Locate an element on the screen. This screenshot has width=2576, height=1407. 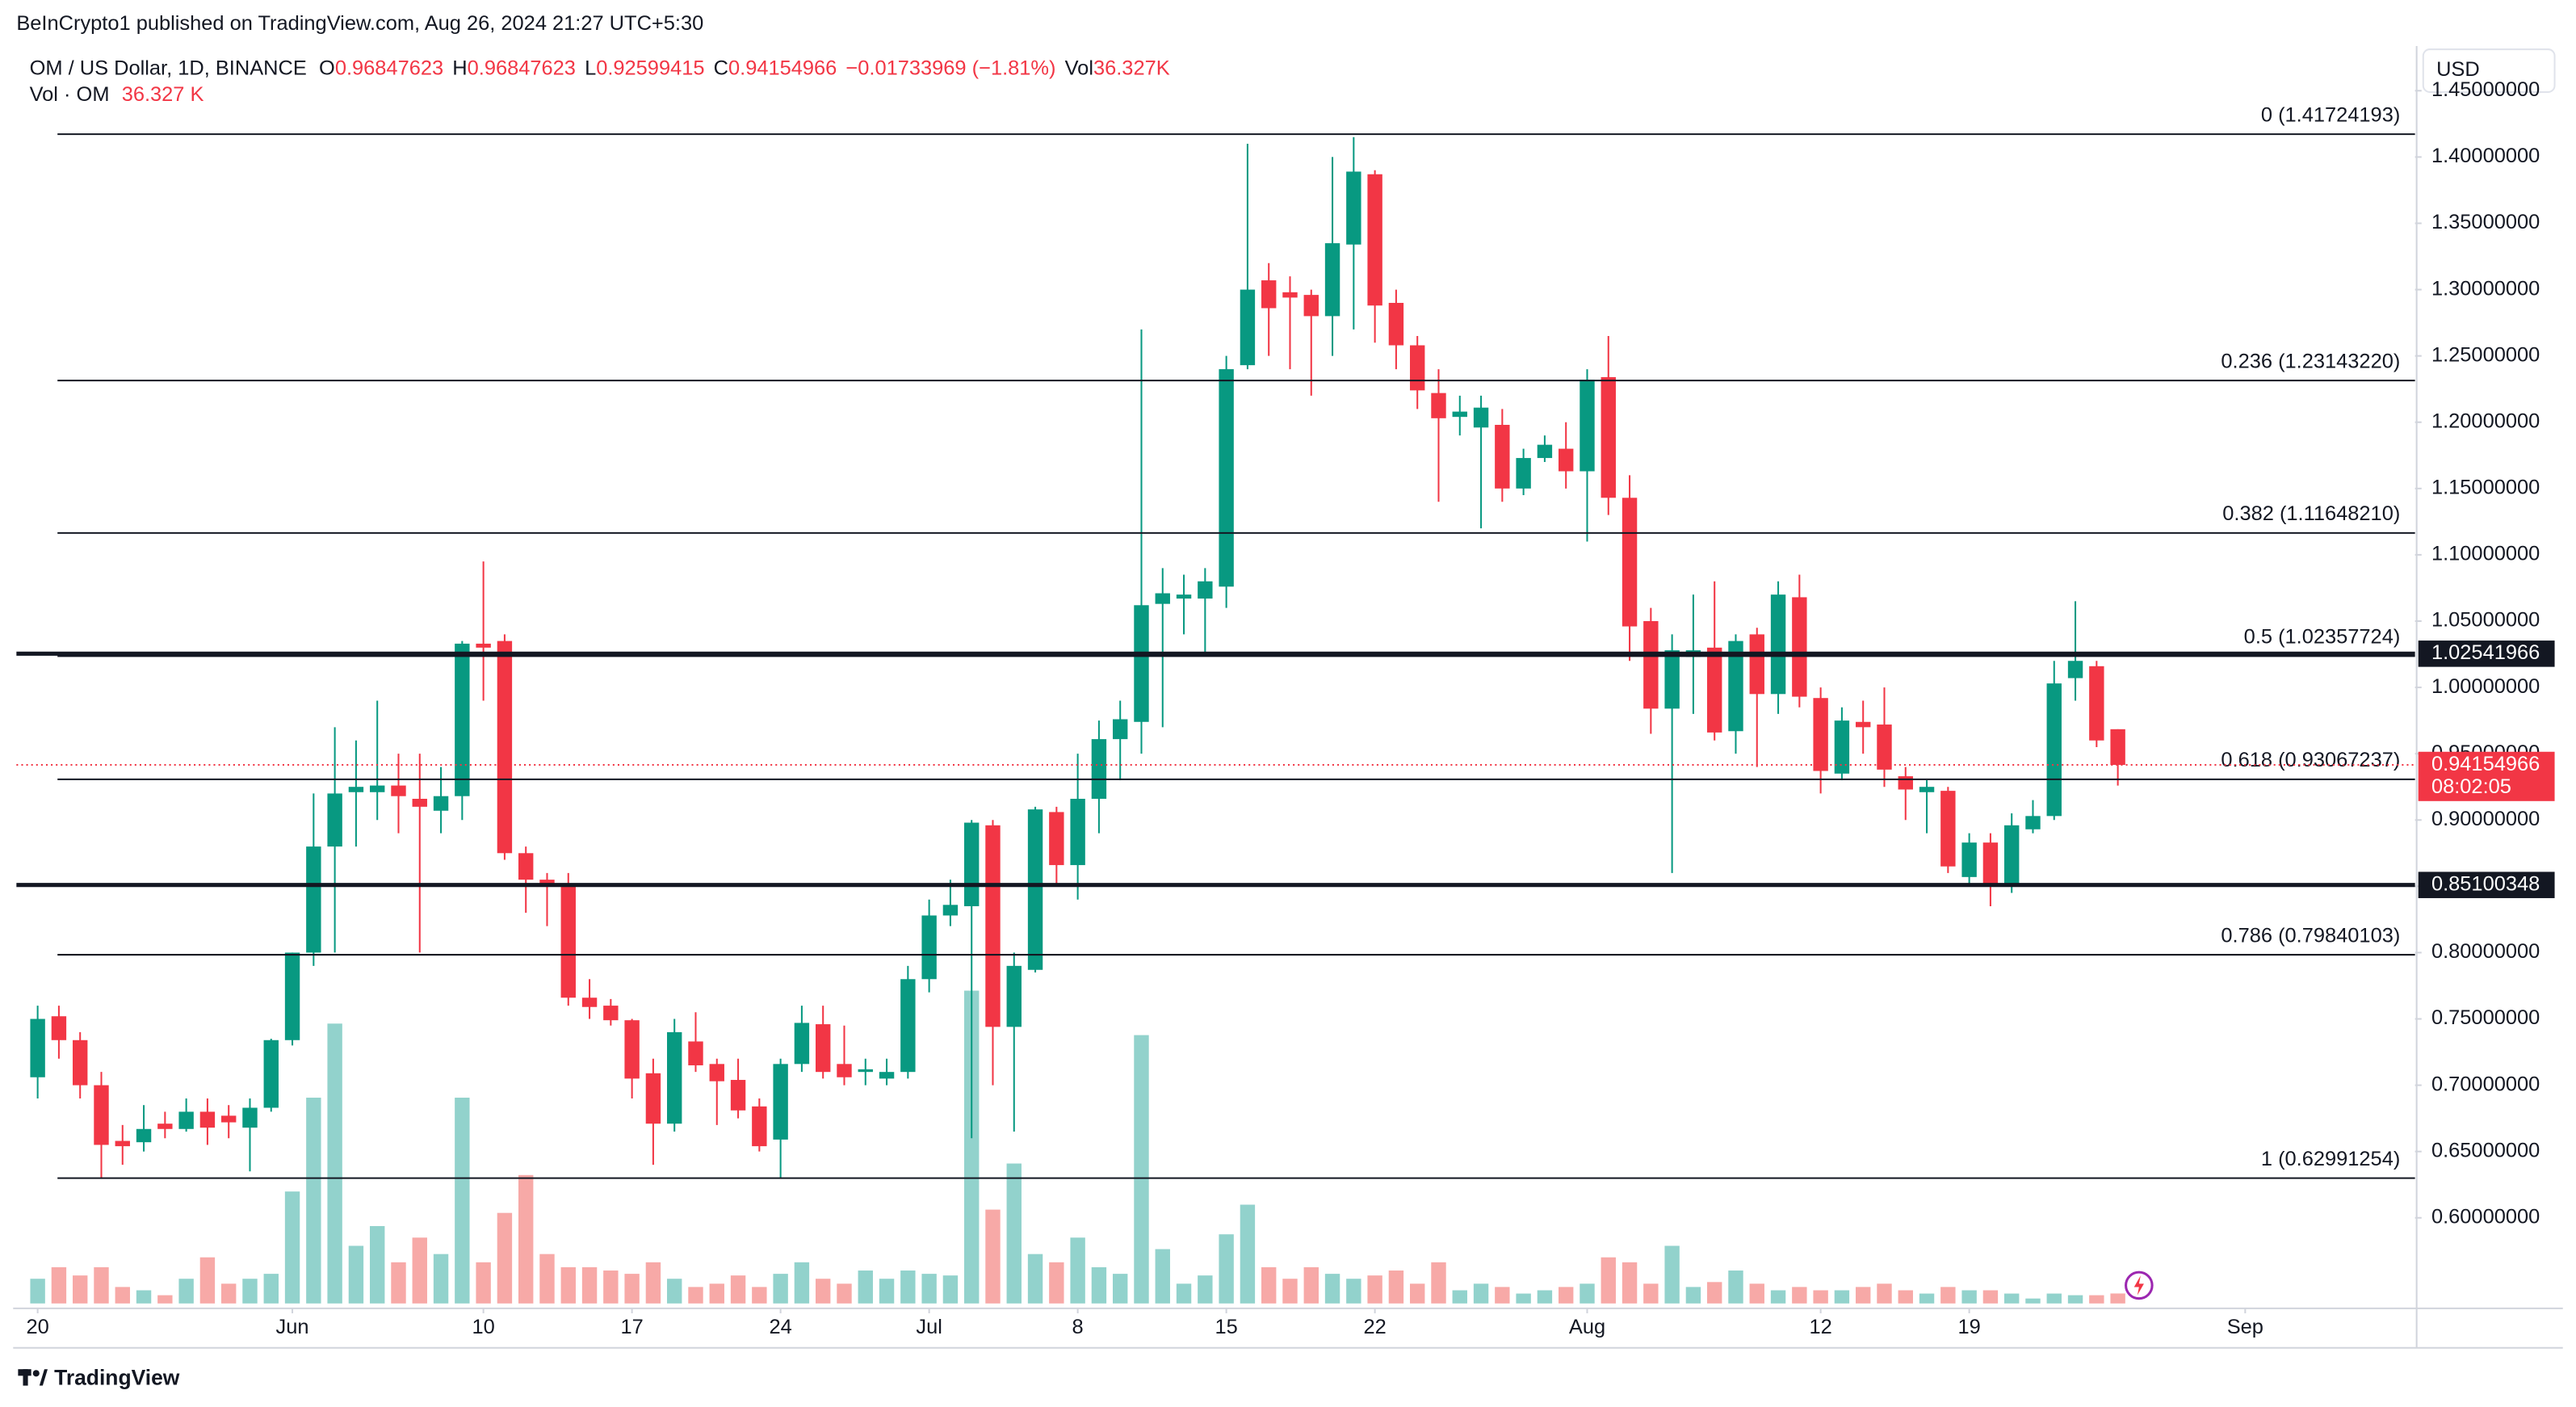
h-value: 0.96847623 is located at coordinates (522, 68).